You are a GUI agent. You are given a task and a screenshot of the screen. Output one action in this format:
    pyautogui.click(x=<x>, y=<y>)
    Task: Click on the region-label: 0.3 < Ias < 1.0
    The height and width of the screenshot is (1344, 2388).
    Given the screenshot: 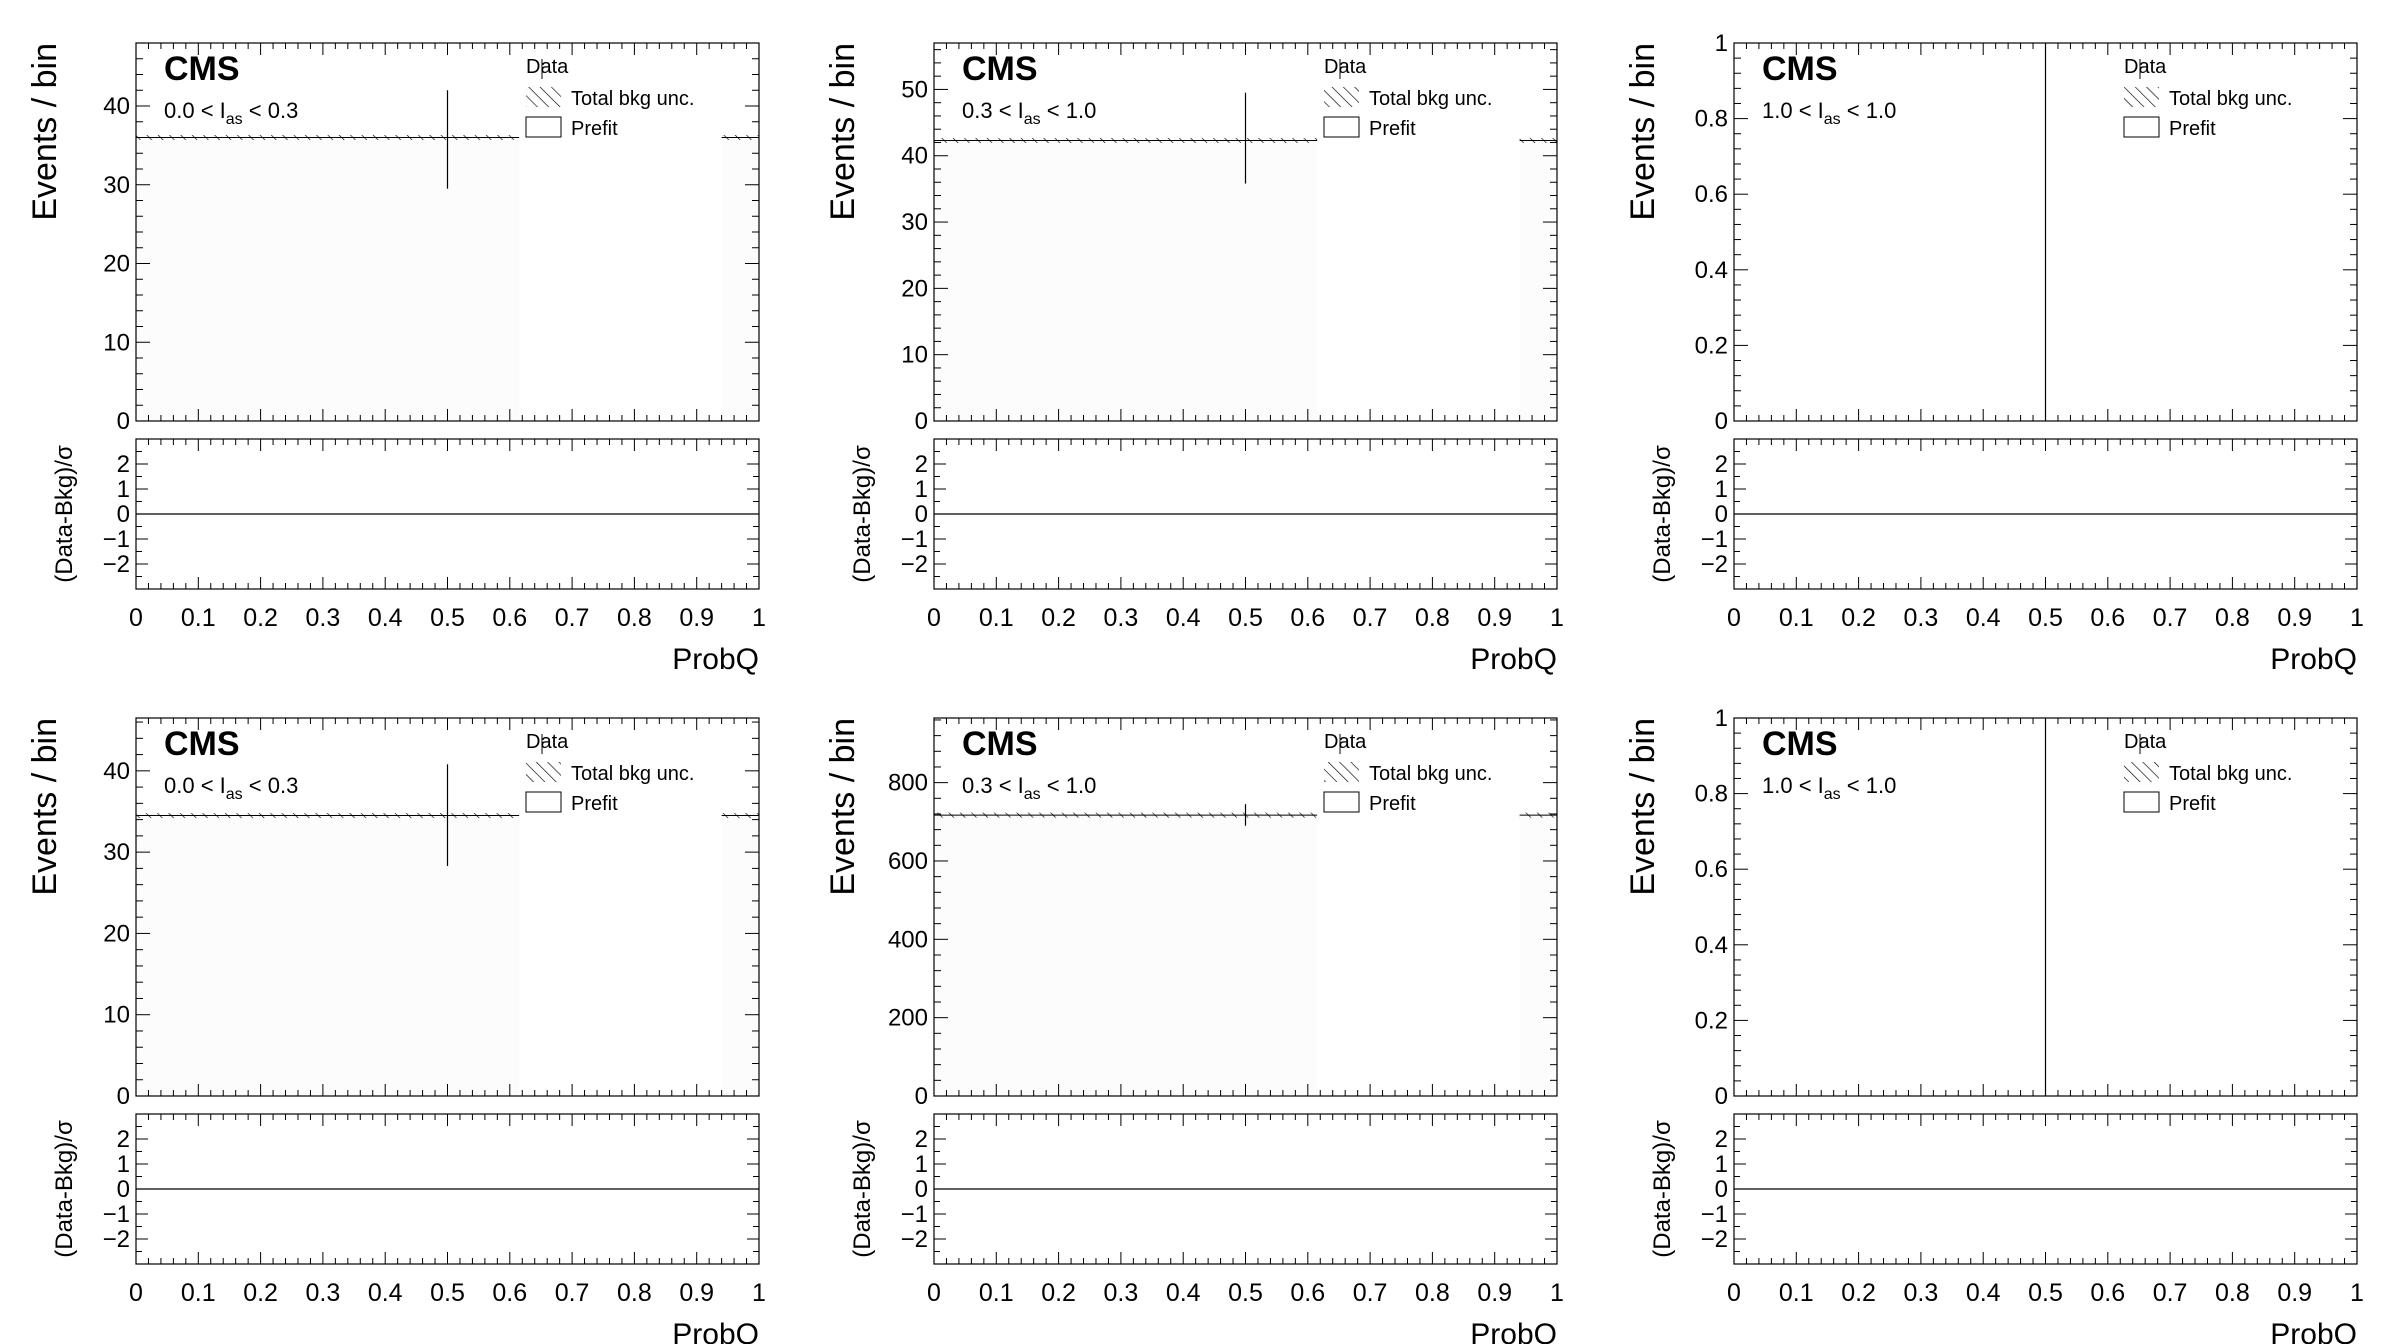 What is the action you would take?
    pyautogui.click(x=1029, y=788)
    